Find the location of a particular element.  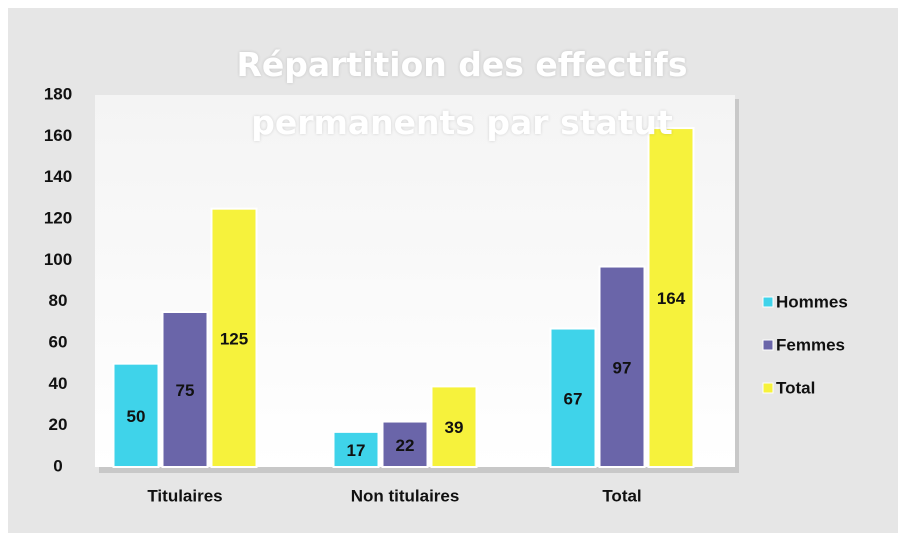

y-tick-label: 160 is located at coordinates (58, 135).